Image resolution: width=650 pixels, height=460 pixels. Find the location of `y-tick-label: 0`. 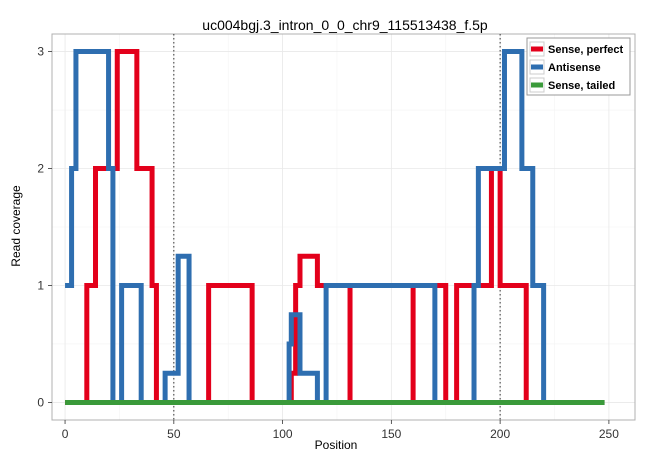

y-tick-label: 0 is located at coordinates (40, 402).